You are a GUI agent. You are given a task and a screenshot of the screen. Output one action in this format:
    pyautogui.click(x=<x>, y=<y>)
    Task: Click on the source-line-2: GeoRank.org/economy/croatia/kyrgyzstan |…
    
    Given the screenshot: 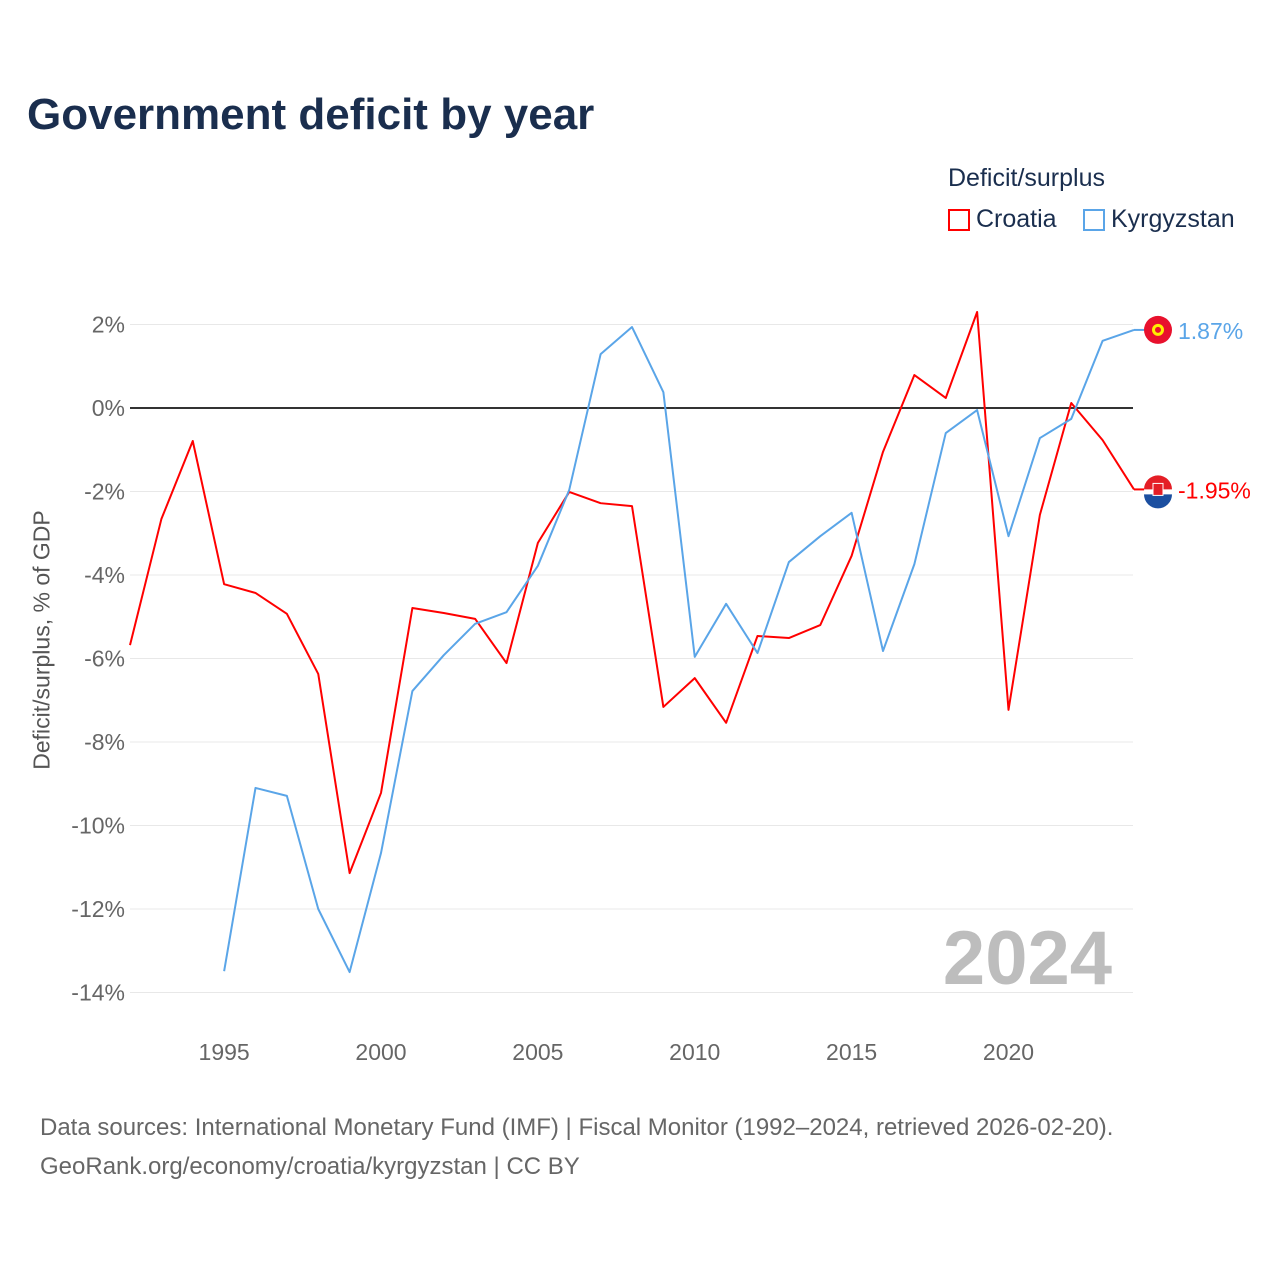 What is the action you would take?
    pyautogui.click(x=310, y=1166)
    